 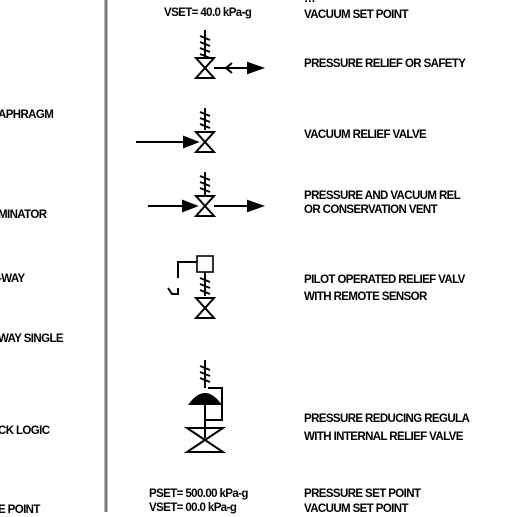 I want to click on bottom-vset-value: VSET= 00.0 kPa-g, so click(x=193, y=508).